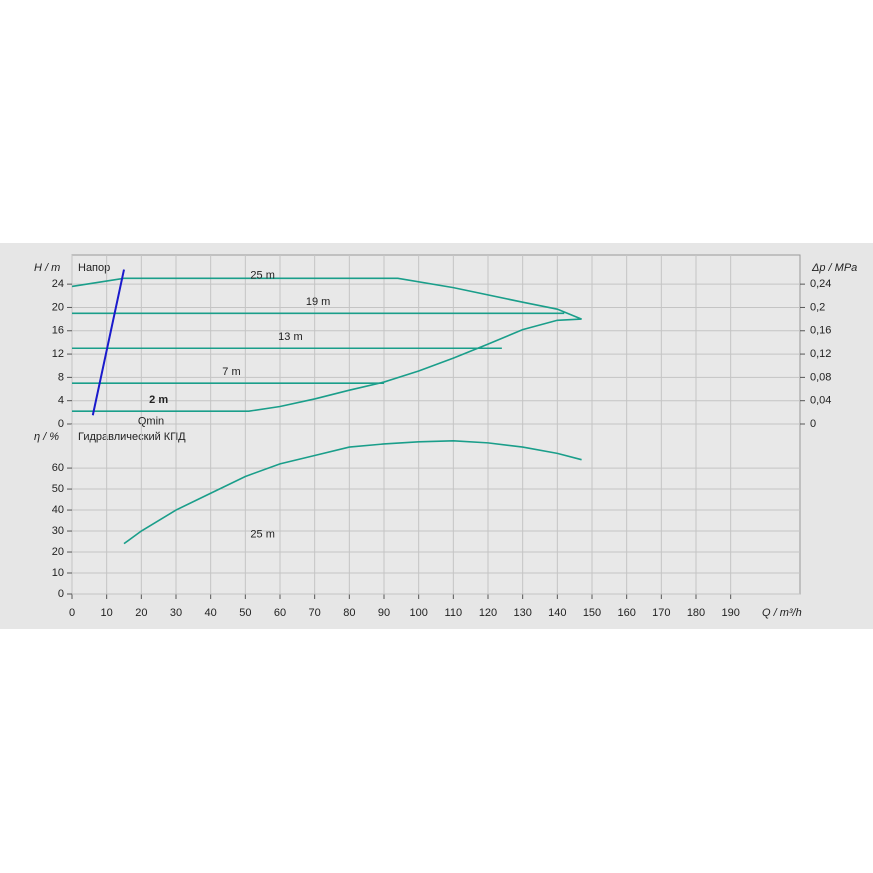  What do you see at coordinates (626, 613) in the screenshot?
I see `x-tick-label: 160` at bounding box center [626, 613].